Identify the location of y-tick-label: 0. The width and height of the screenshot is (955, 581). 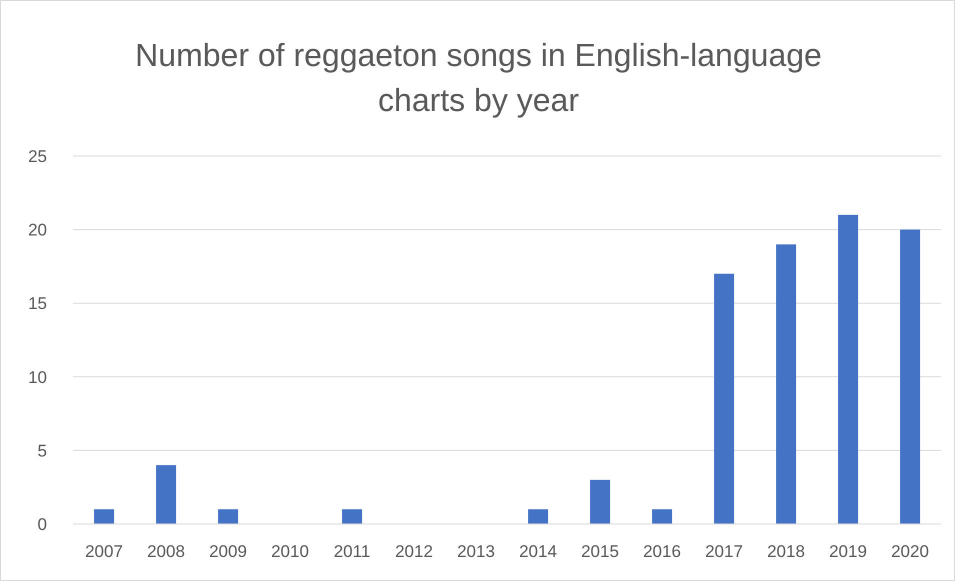
(42, 524).